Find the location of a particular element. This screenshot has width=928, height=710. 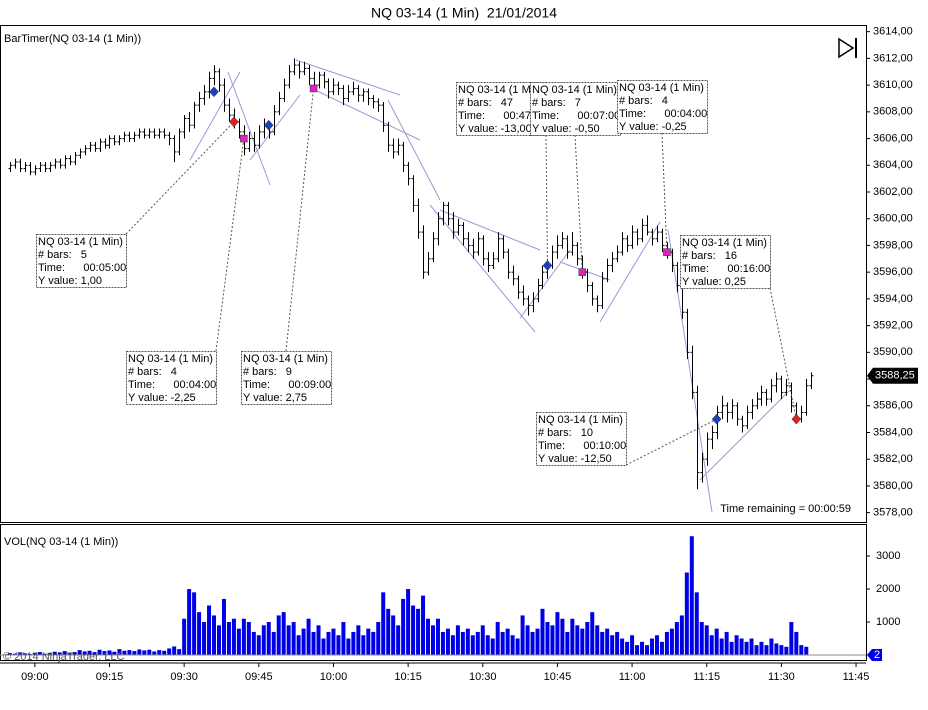

annotation-line: Y value: -13,00 is located at coordinates (495, 129).